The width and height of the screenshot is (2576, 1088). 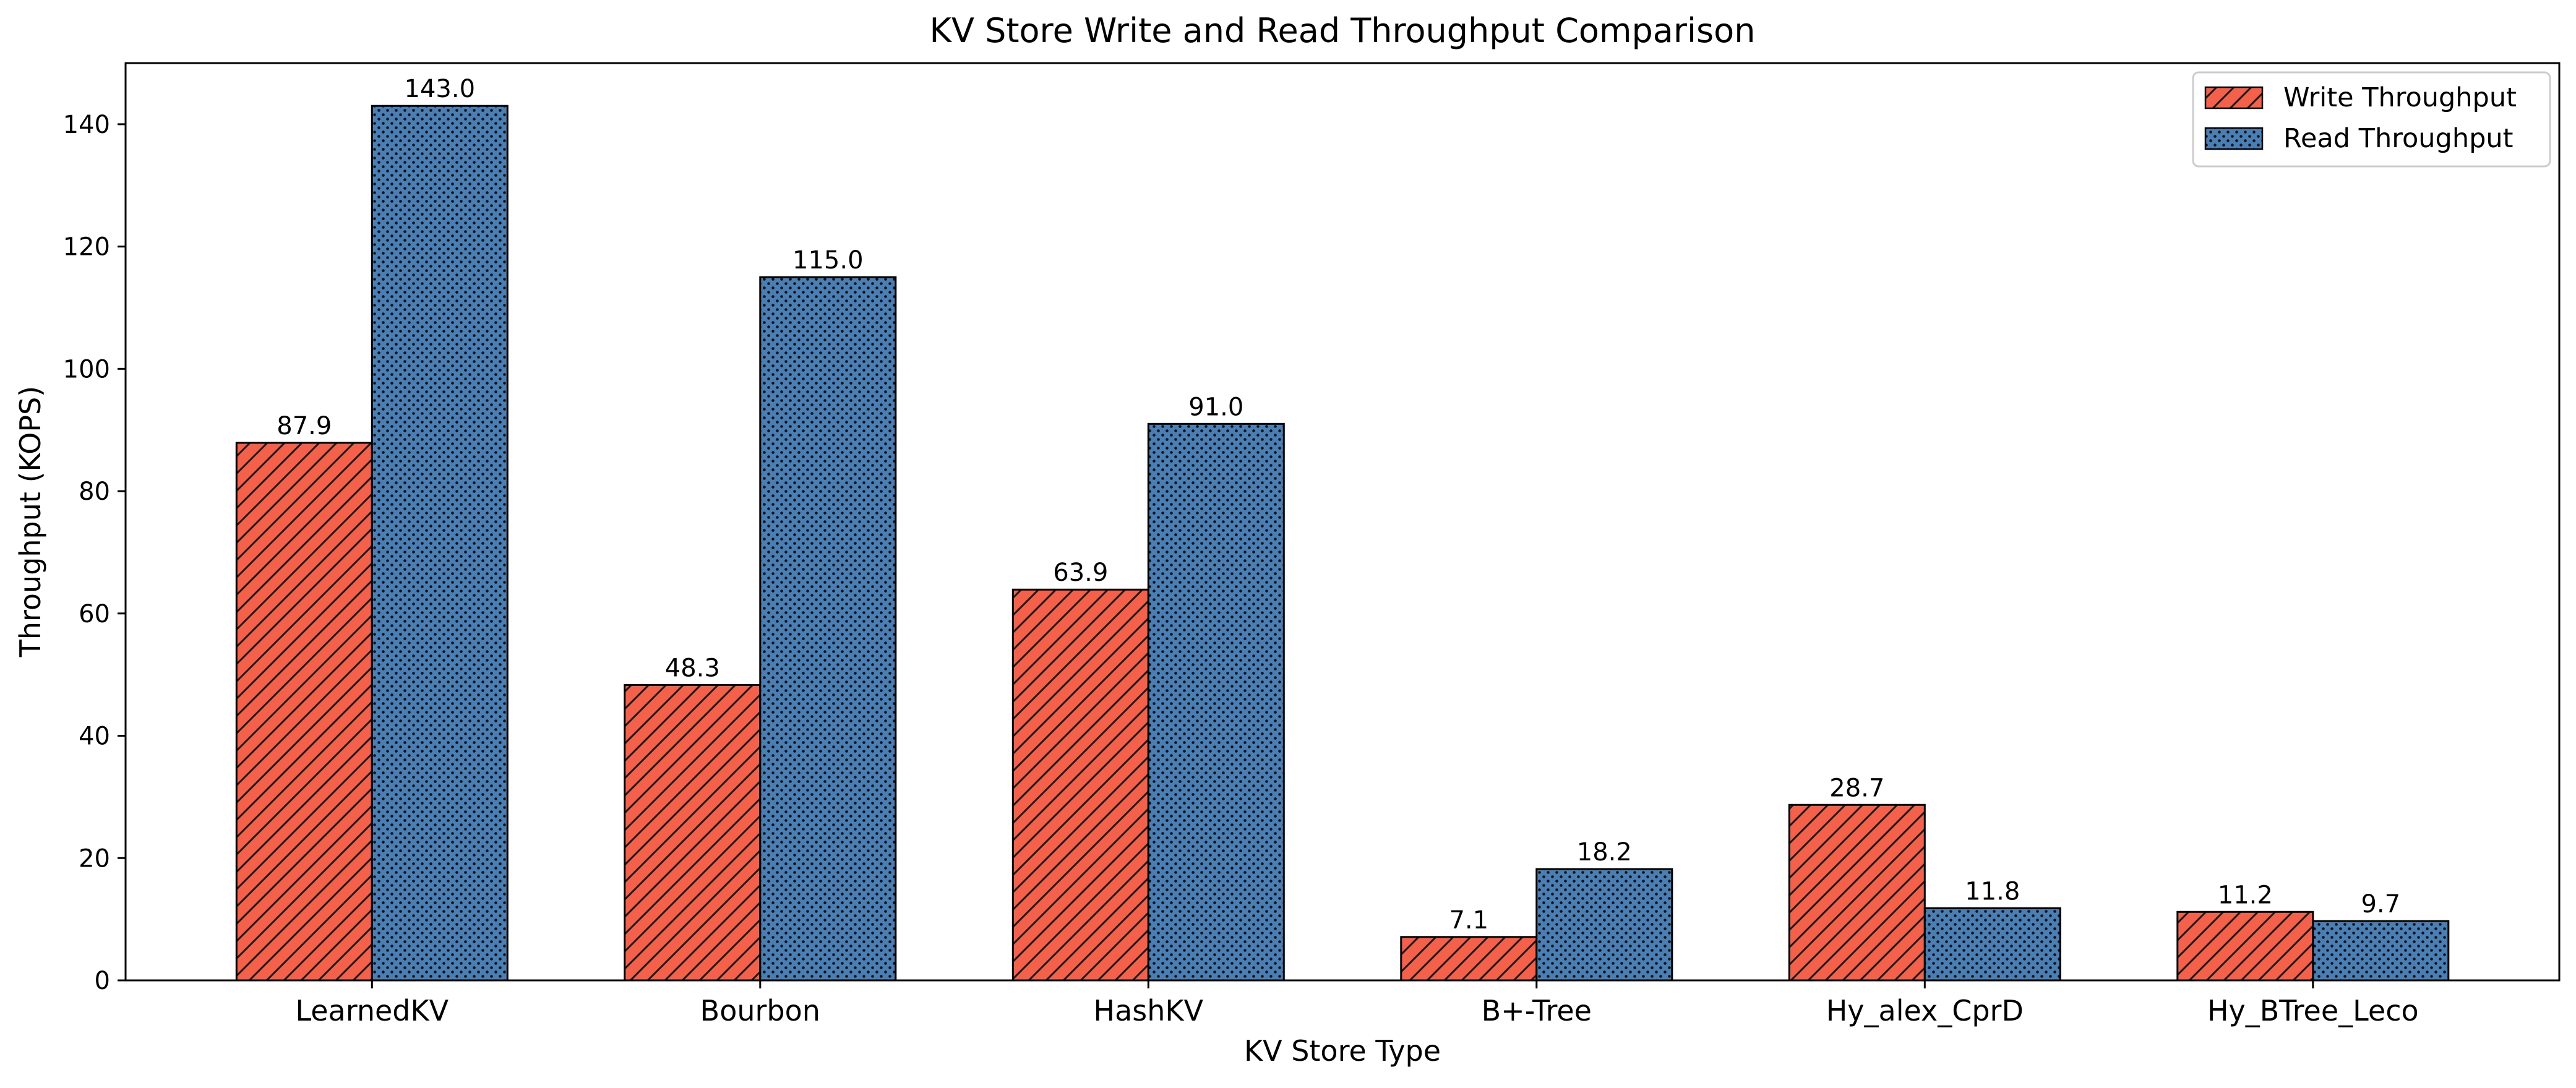 I want to click on y-axis: 0 20 40 60 80 100 120 140, so click(x=94, y=553).